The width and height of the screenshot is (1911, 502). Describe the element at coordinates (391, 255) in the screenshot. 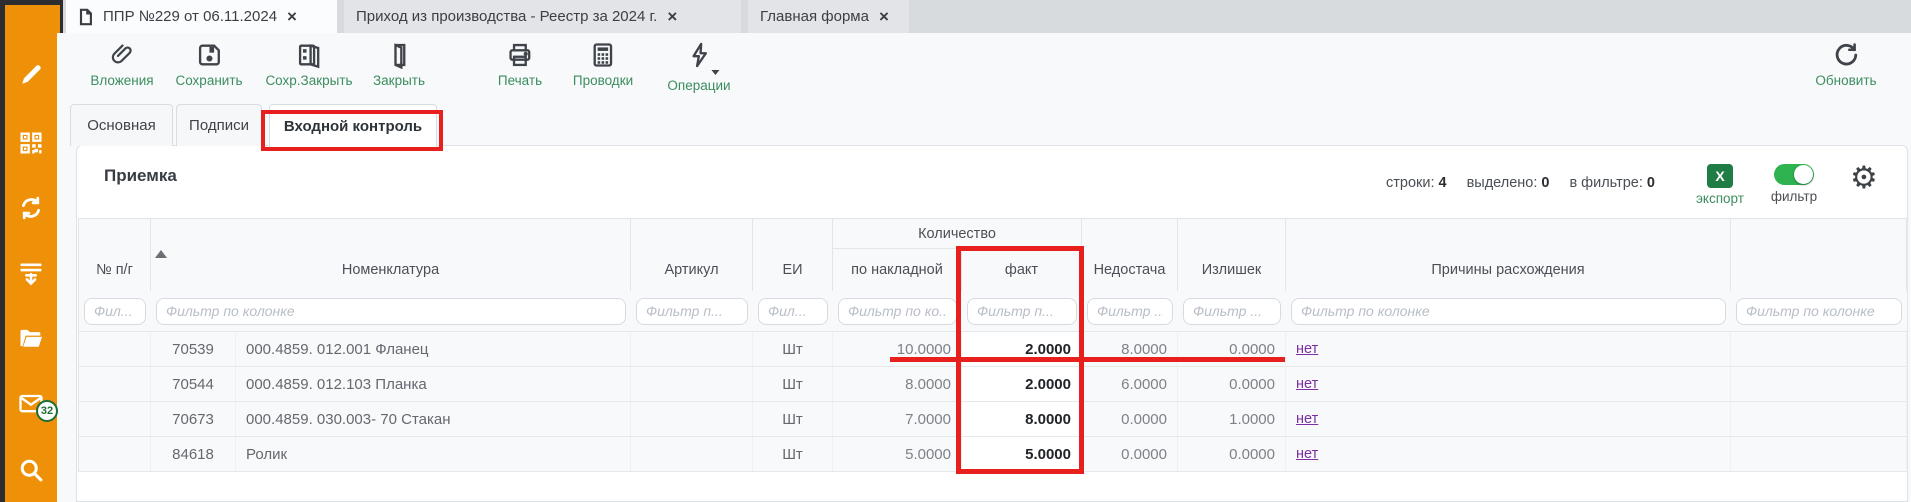

I see `column-header-nomenclature: Номенклатура` at that location.